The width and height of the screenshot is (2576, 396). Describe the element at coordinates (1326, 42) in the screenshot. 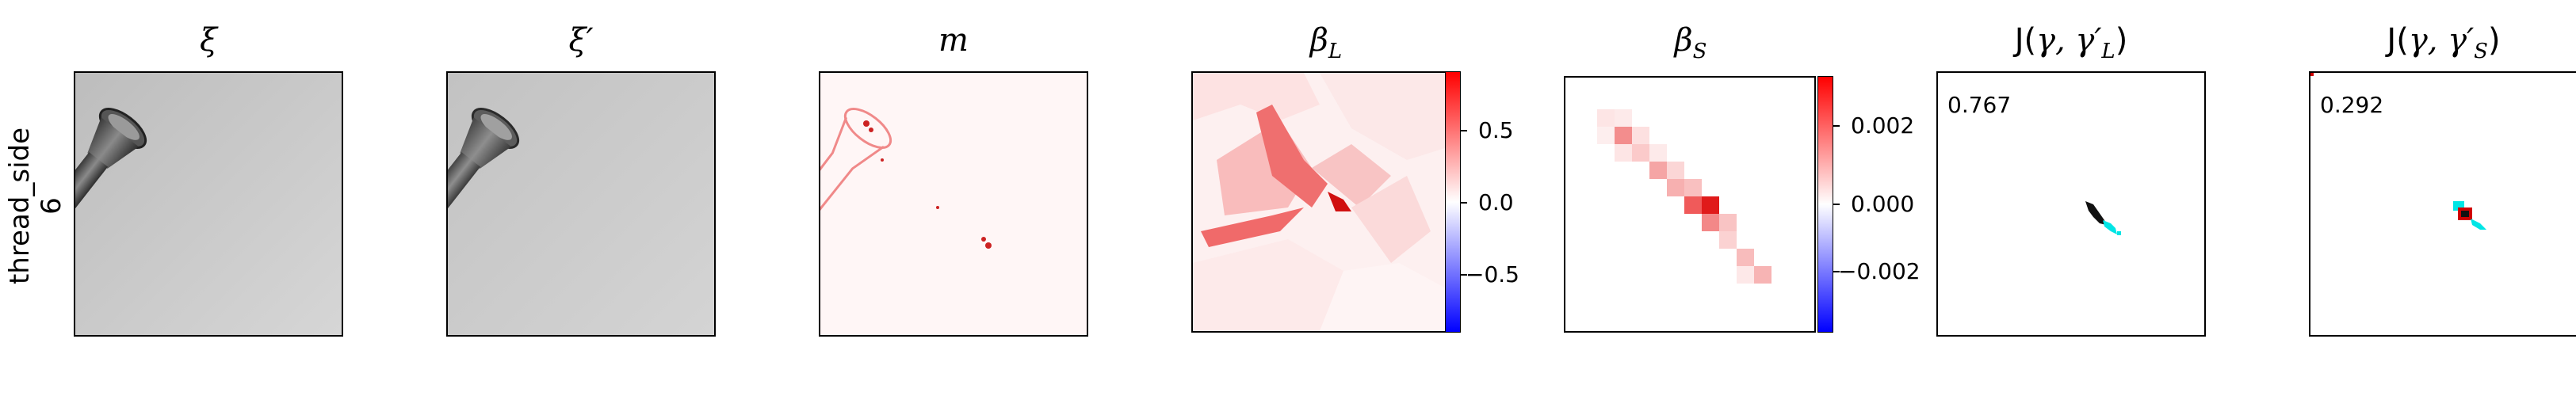

I see `title-beta-l: βL` at that location.